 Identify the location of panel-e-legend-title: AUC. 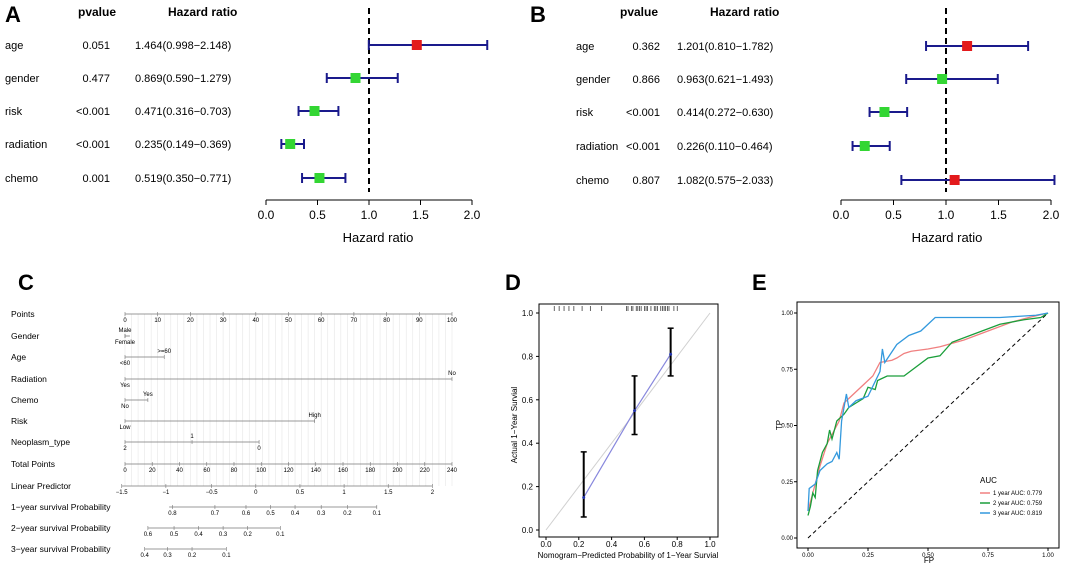
(988, 480).